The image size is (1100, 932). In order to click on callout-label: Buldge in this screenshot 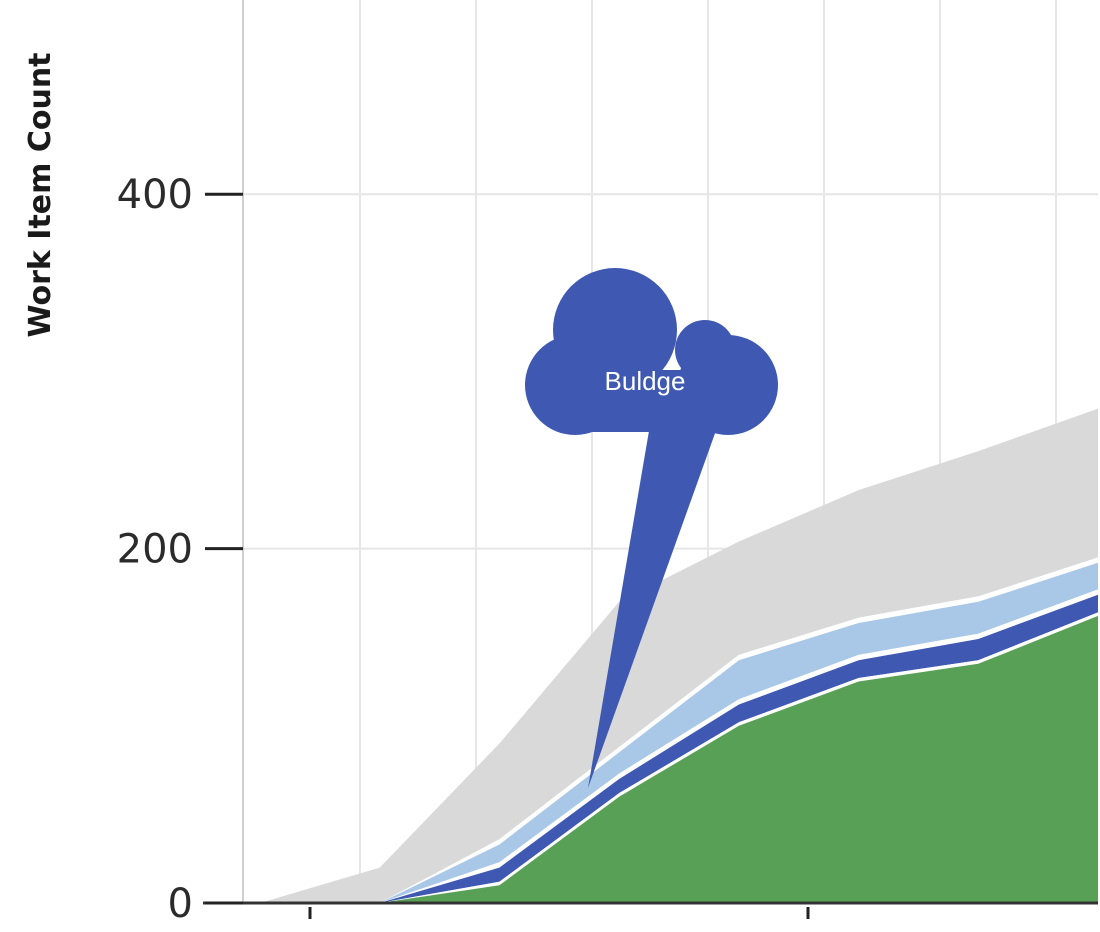, I will do `click(645, 381)`.